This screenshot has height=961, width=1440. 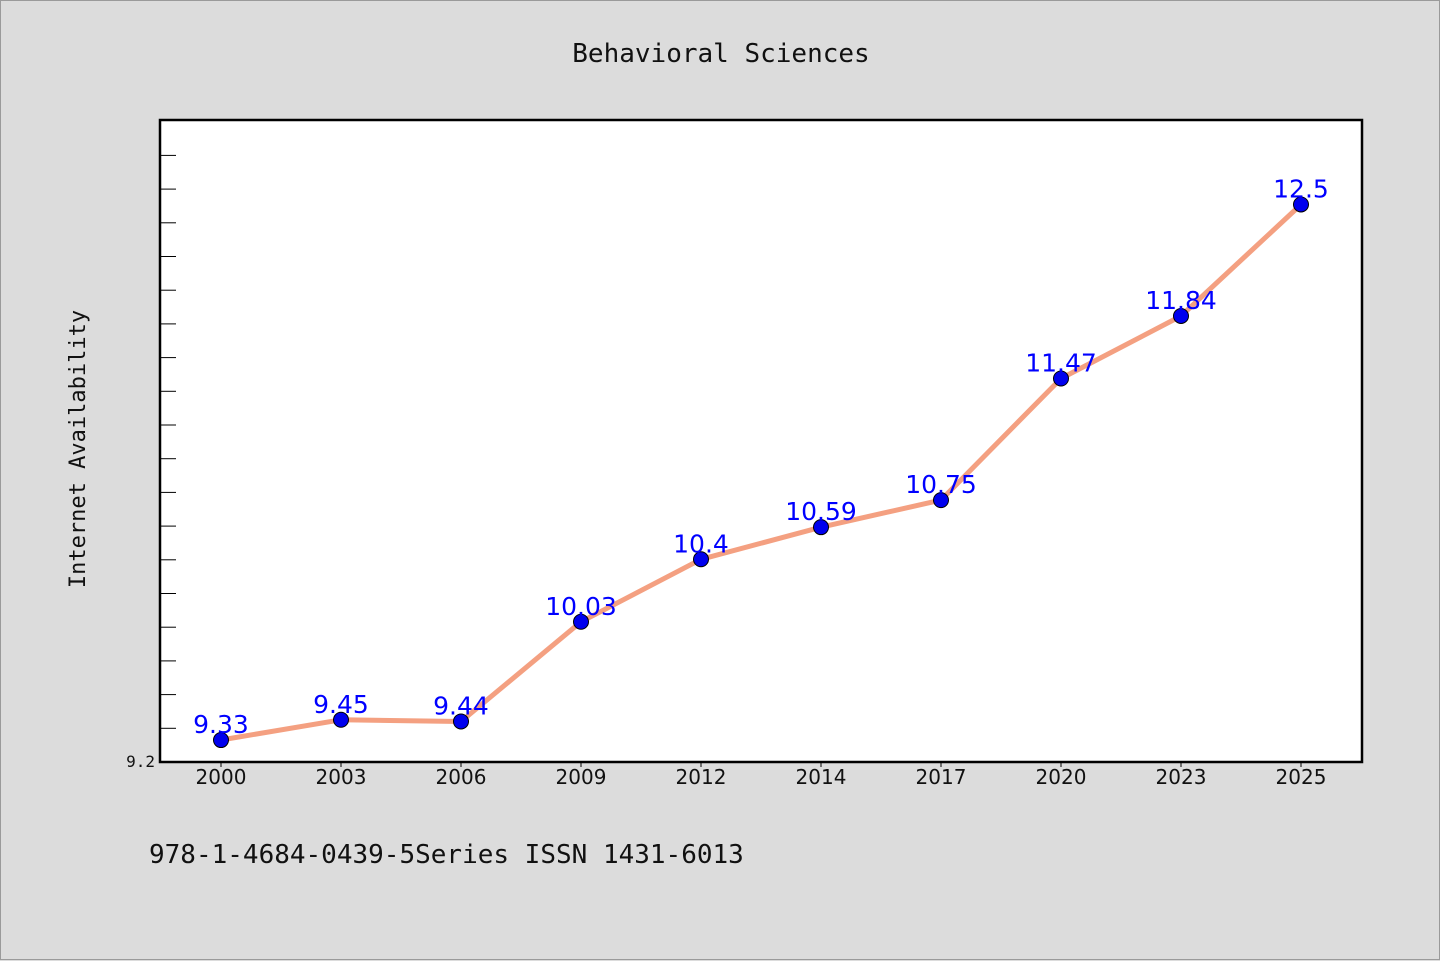 What do you see at coordinates (761, 775) in the screenshot?
I see `x-axis-ticks: 2000 2003 2006 2009 2012 2014 2017 2020 2023 2025` at bounding box center [761, 775].